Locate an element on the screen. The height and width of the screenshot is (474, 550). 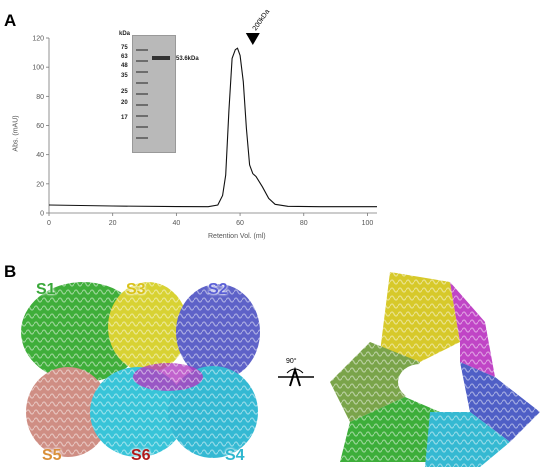
protein-band is located at coordinates (161, 58).